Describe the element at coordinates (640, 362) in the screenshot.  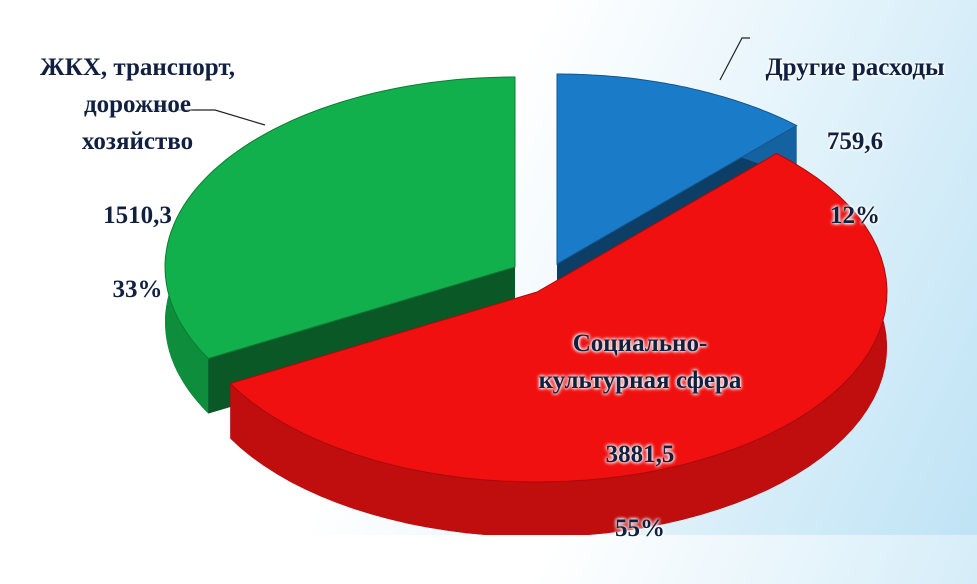
I see `category-label: Социально- культурная сфера` at that location.